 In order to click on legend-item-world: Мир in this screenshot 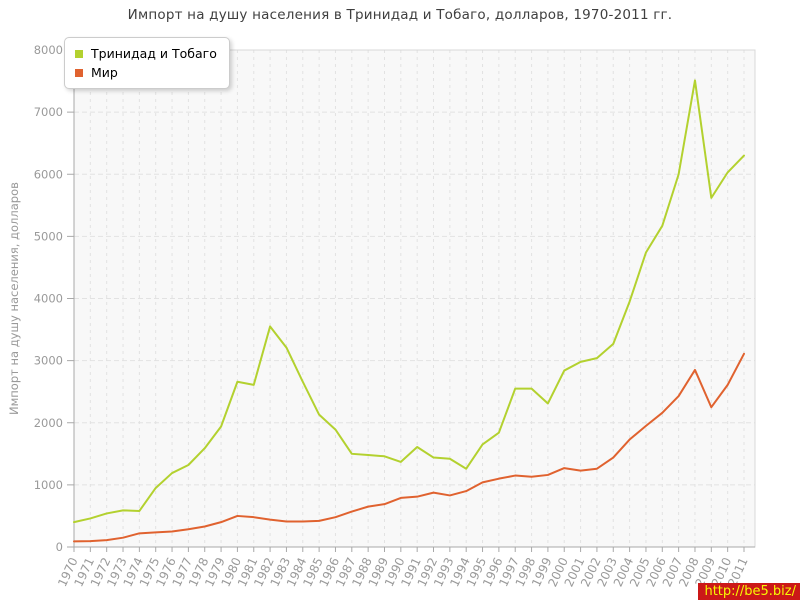, I will do `click(146, 72)`.